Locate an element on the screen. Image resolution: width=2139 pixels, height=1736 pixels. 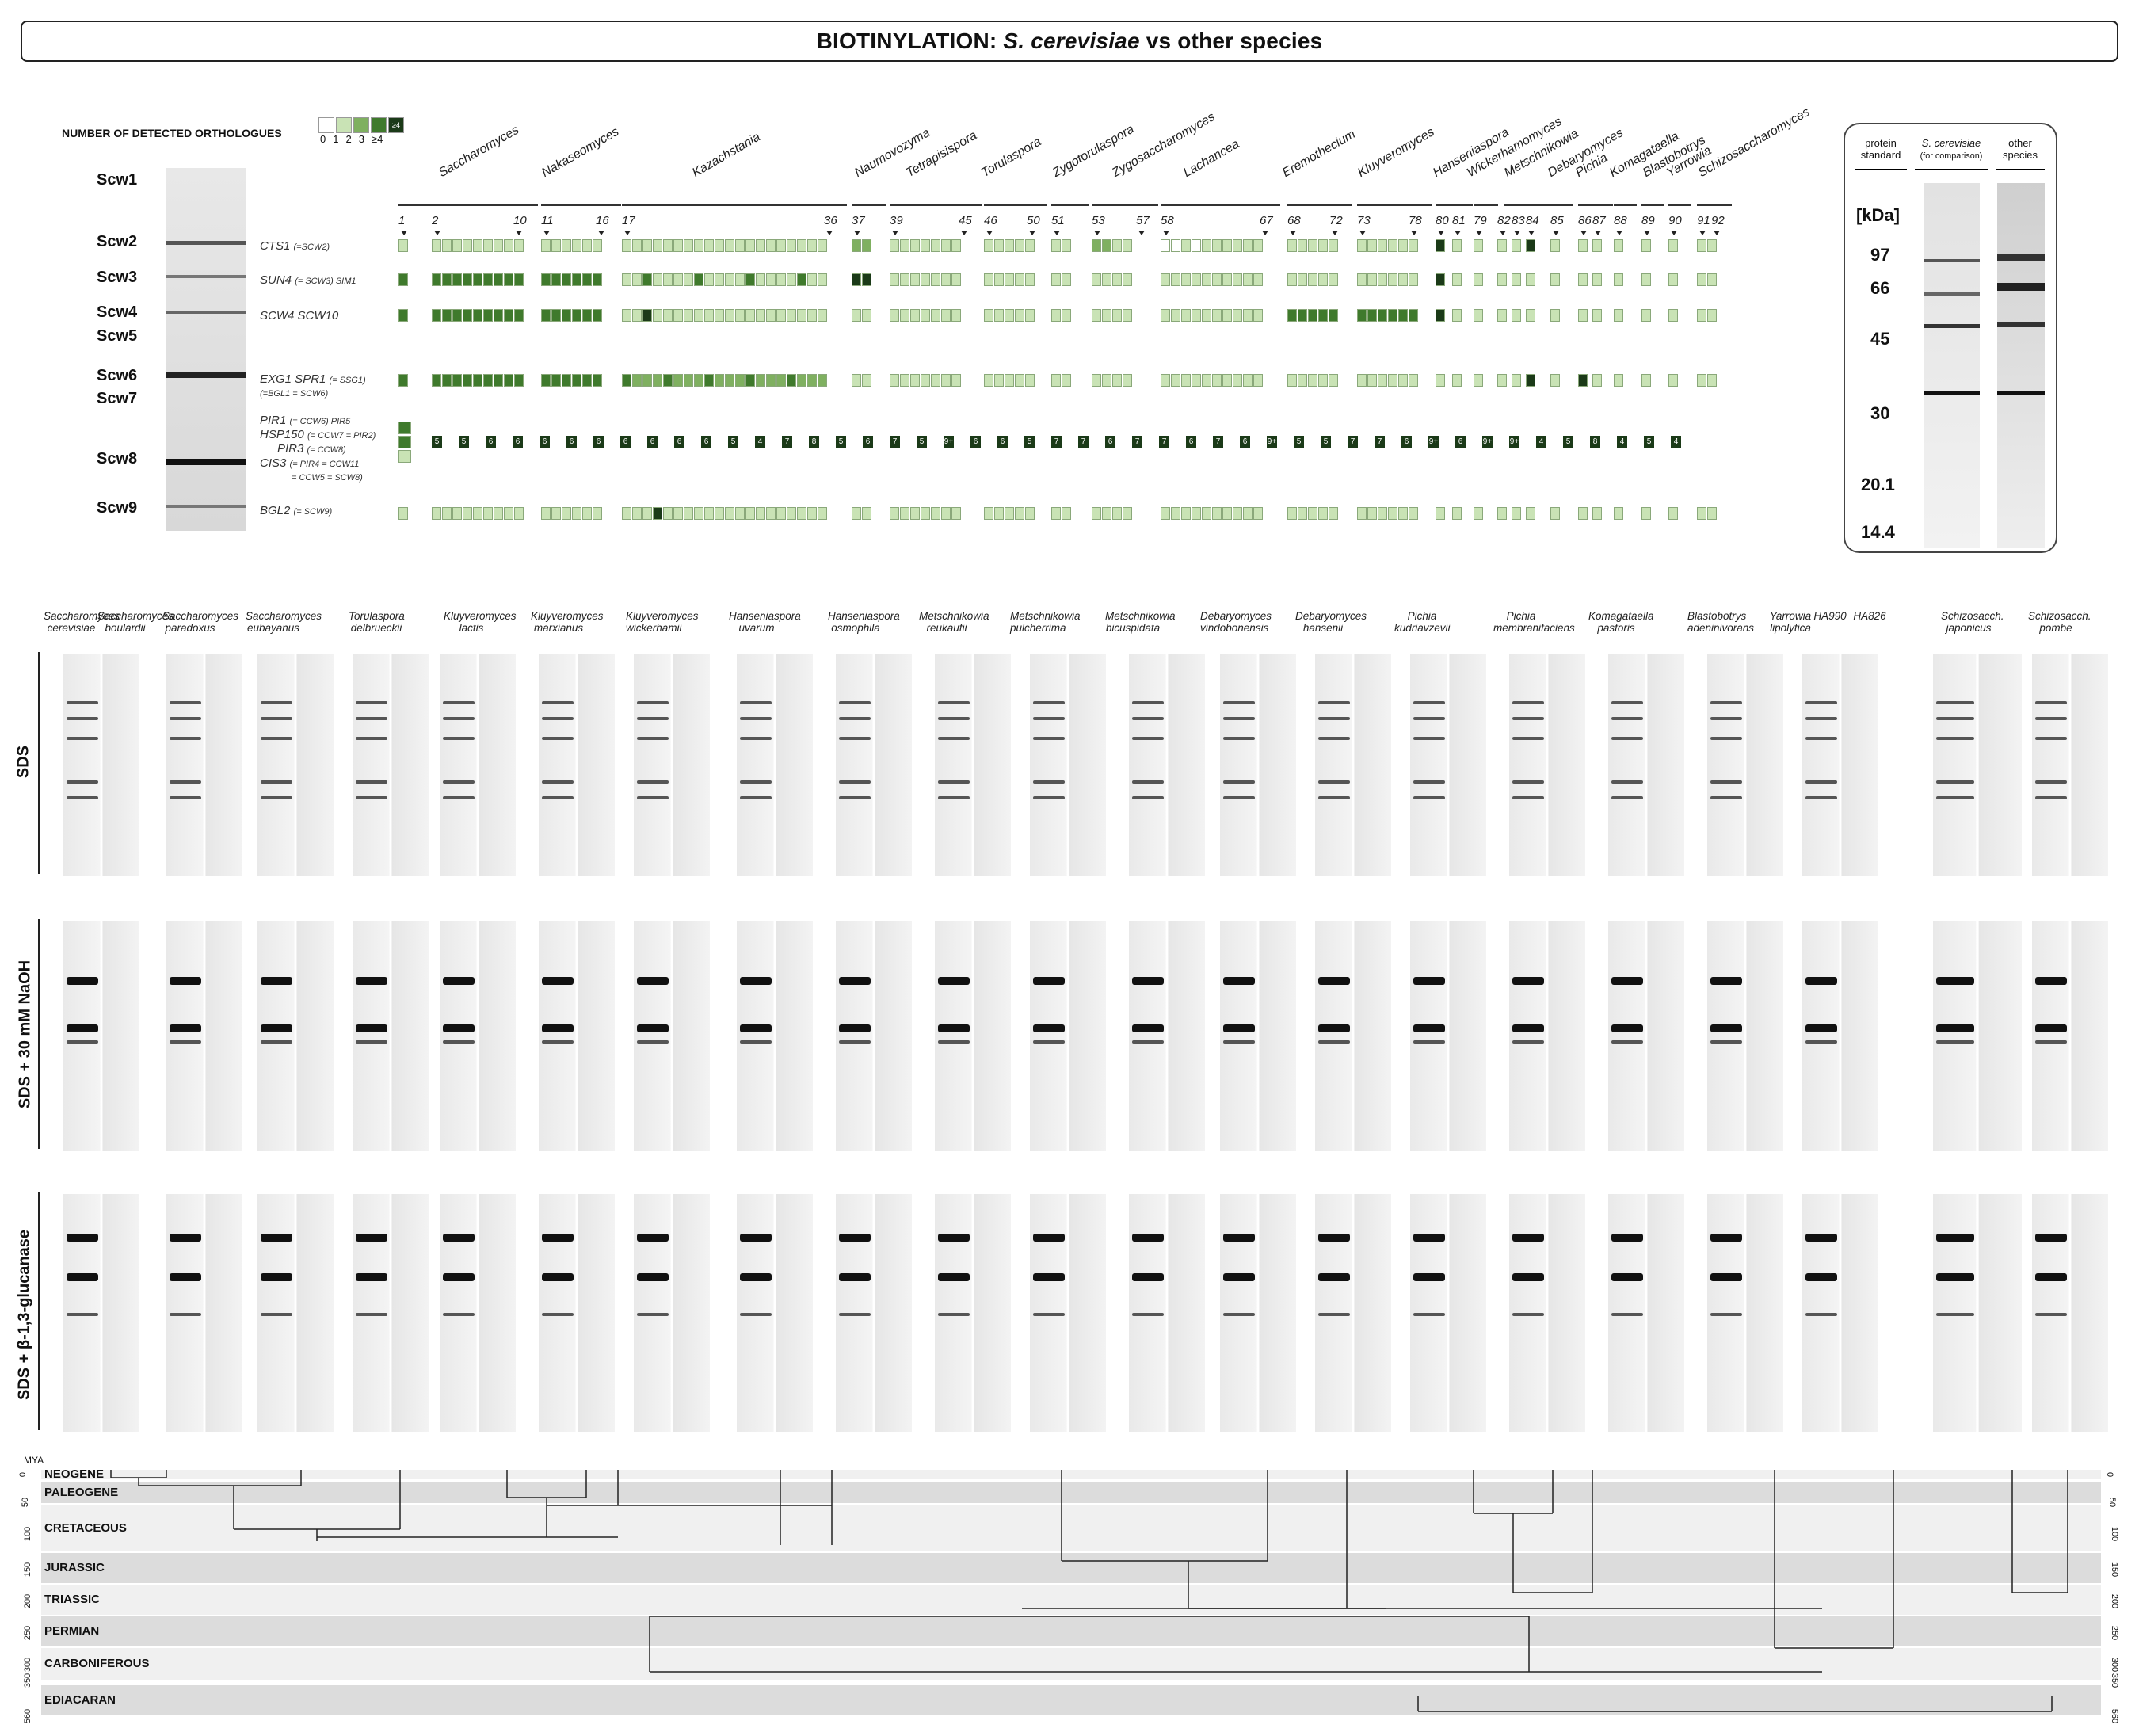
species-label: Kluyveromyces marxianus is located at coordinates (567, 622).